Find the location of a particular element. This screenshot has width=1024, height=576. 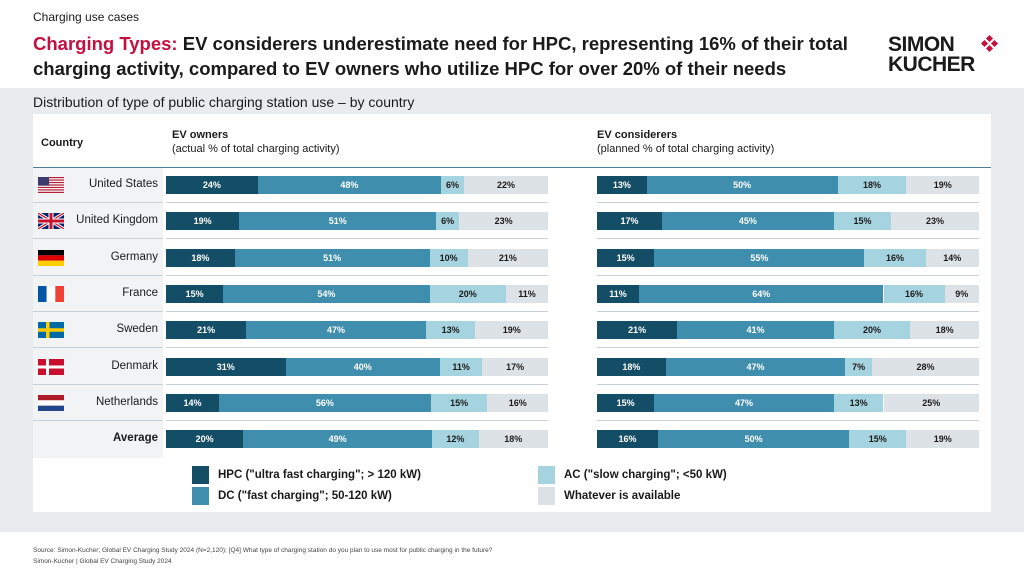

country-label: United Kingdom is located at coordinates (117, 220).